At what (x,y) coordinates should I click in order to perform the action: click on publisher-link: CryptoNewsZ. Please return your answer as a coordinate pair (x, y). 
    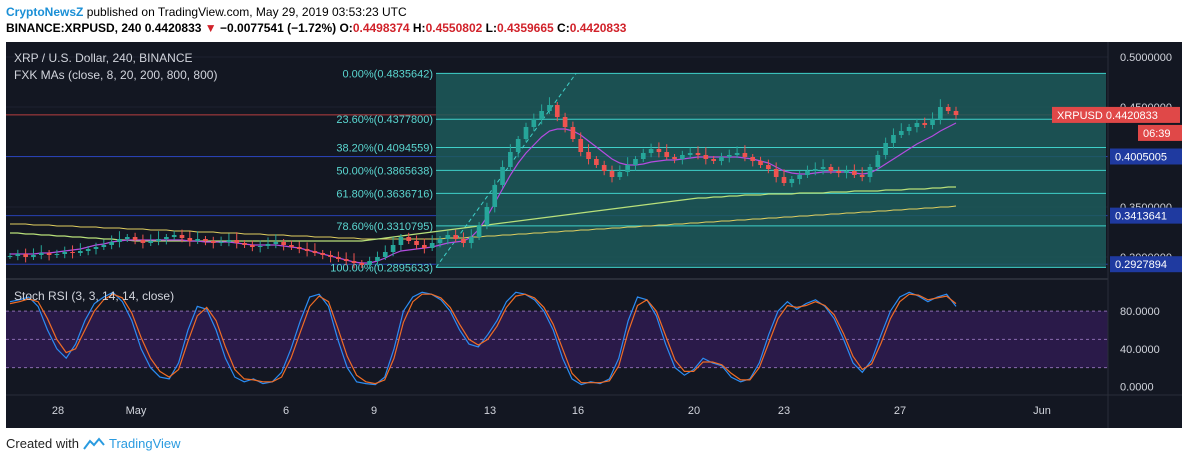
    Looking at the image, I should click on (45, 12).